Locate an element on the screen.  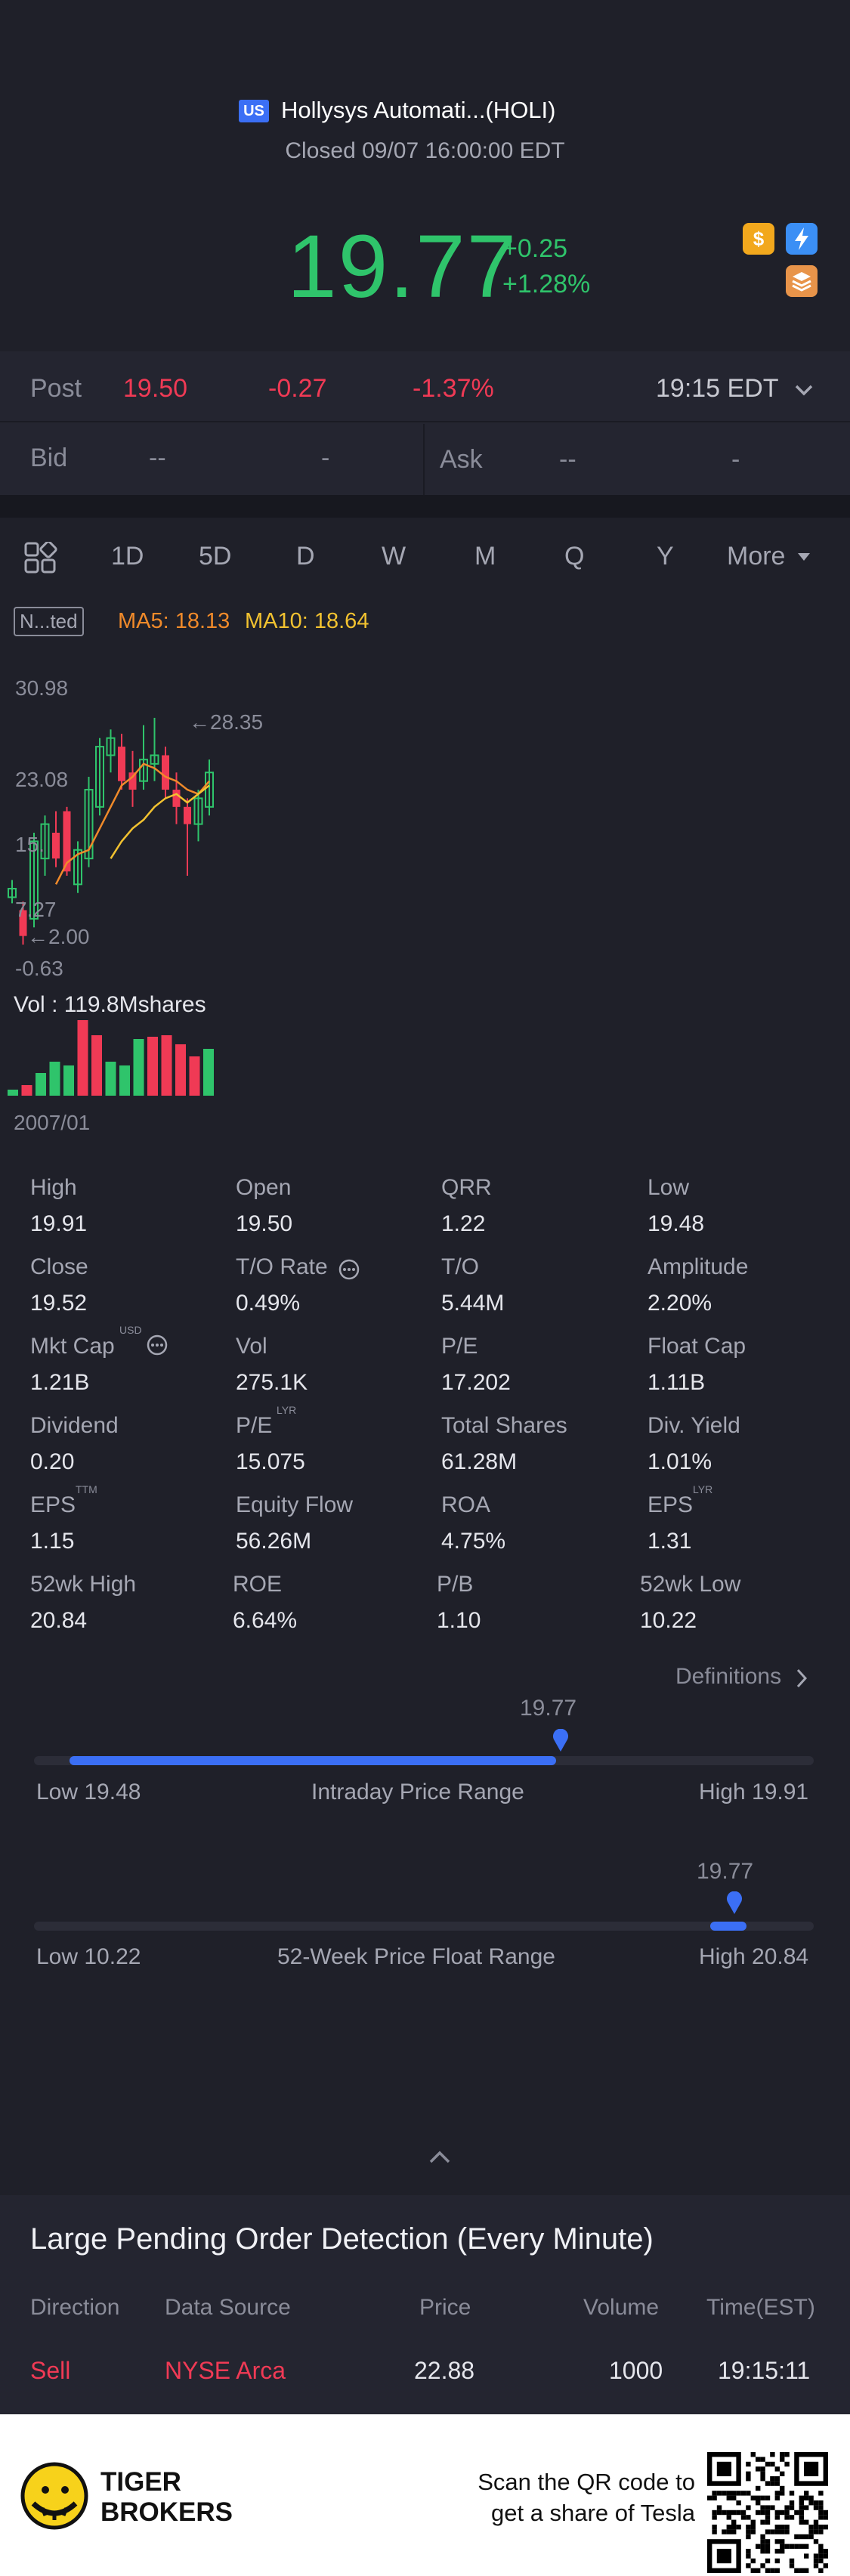
stat-value: 5.44M is located at coordinates (473, 1303).